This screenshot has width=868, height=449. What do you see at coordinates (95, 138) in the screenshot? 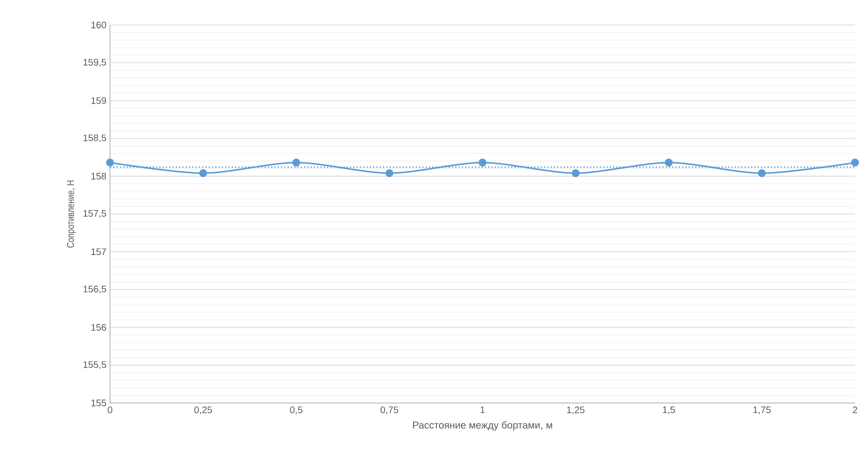
I see `y-tick-label: 158,5` at bounding box center [95, 138].